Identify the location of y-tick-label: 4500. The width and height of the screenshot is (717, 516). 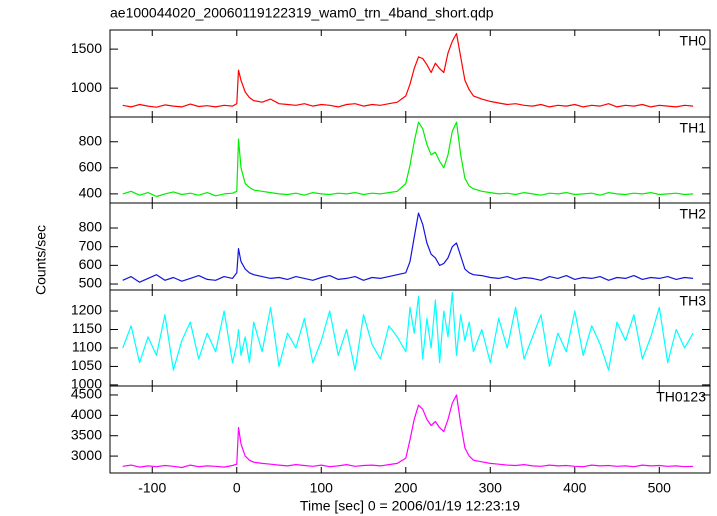
(86, 394).